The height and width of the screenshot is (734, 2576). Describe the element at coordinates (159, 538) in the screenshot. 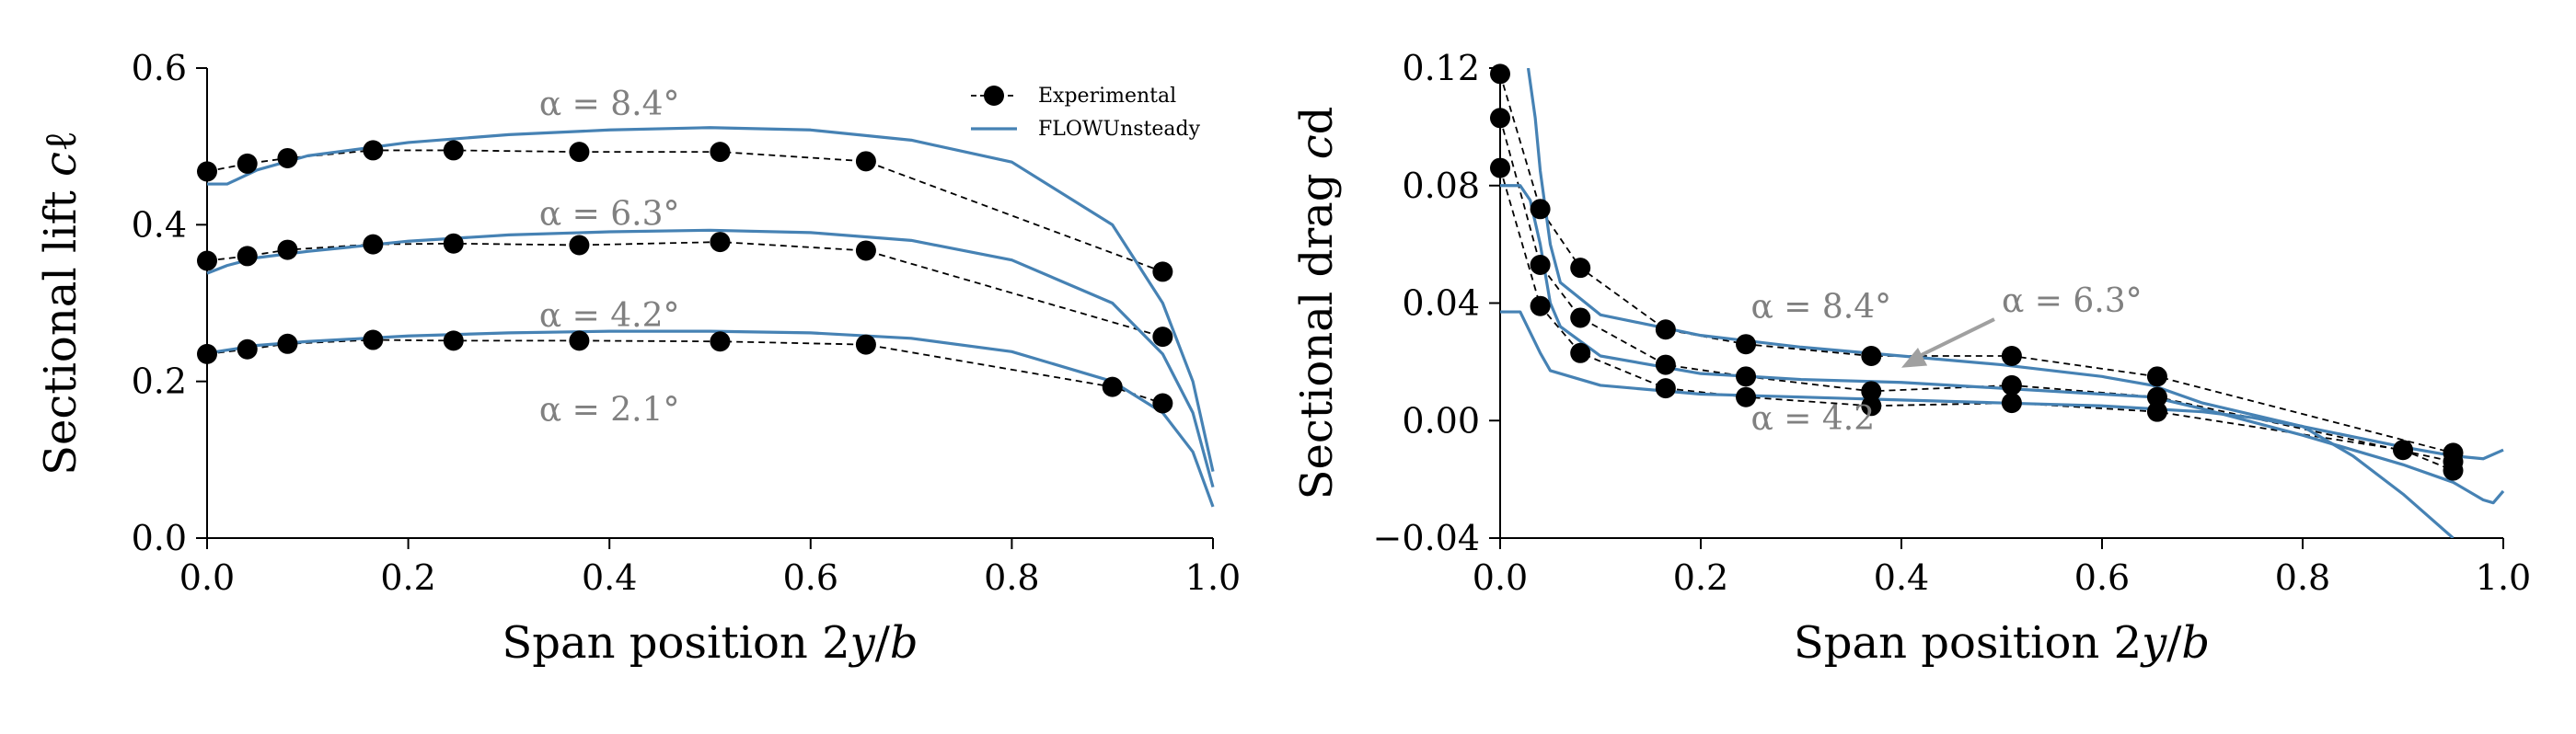

I see `y-tick-label: 0.0` at that location.